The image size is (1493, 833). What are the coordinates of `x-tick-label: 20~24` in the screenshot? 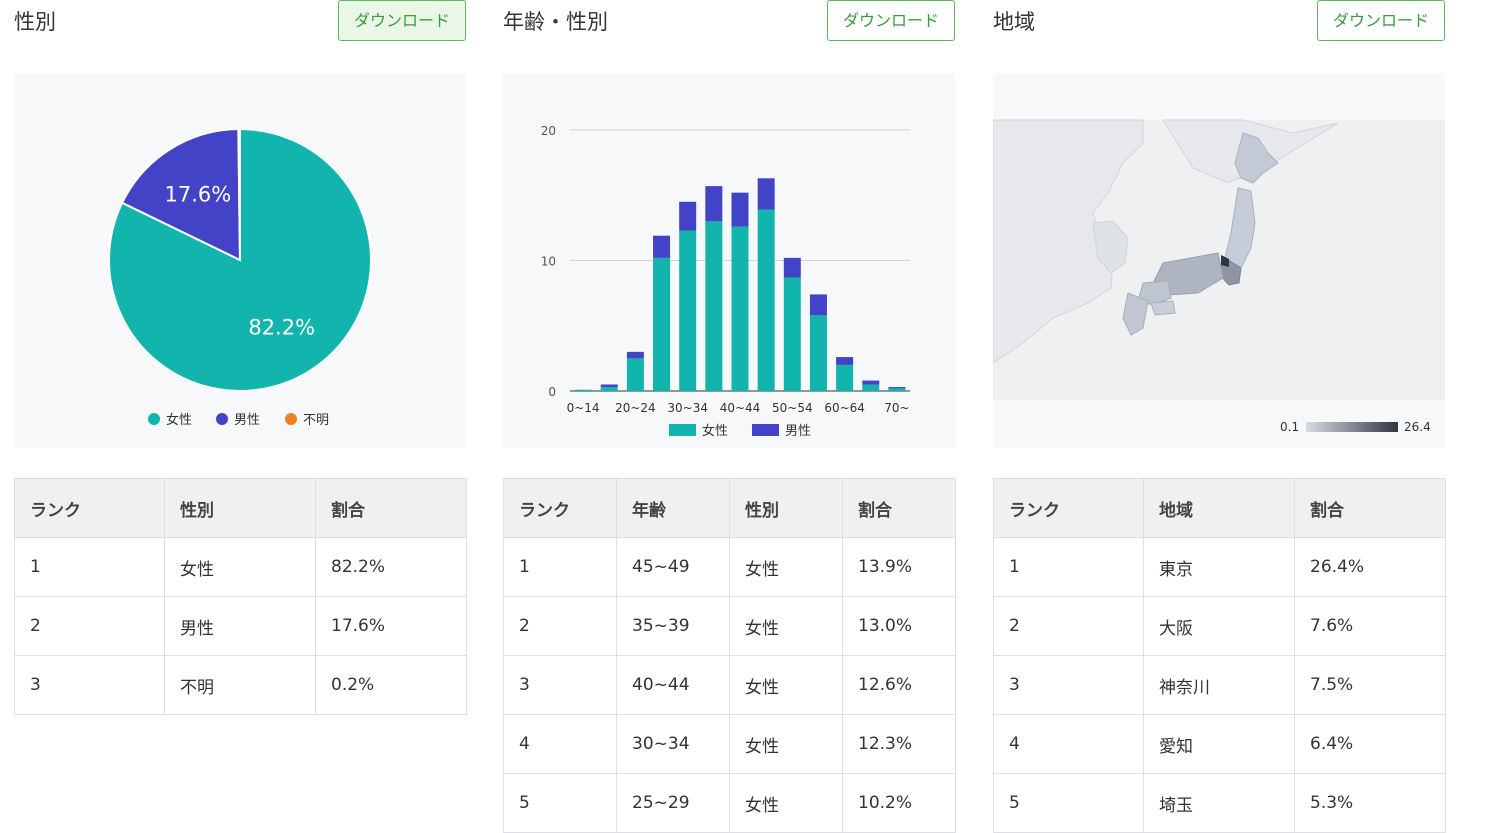 It's located at (635, 408).